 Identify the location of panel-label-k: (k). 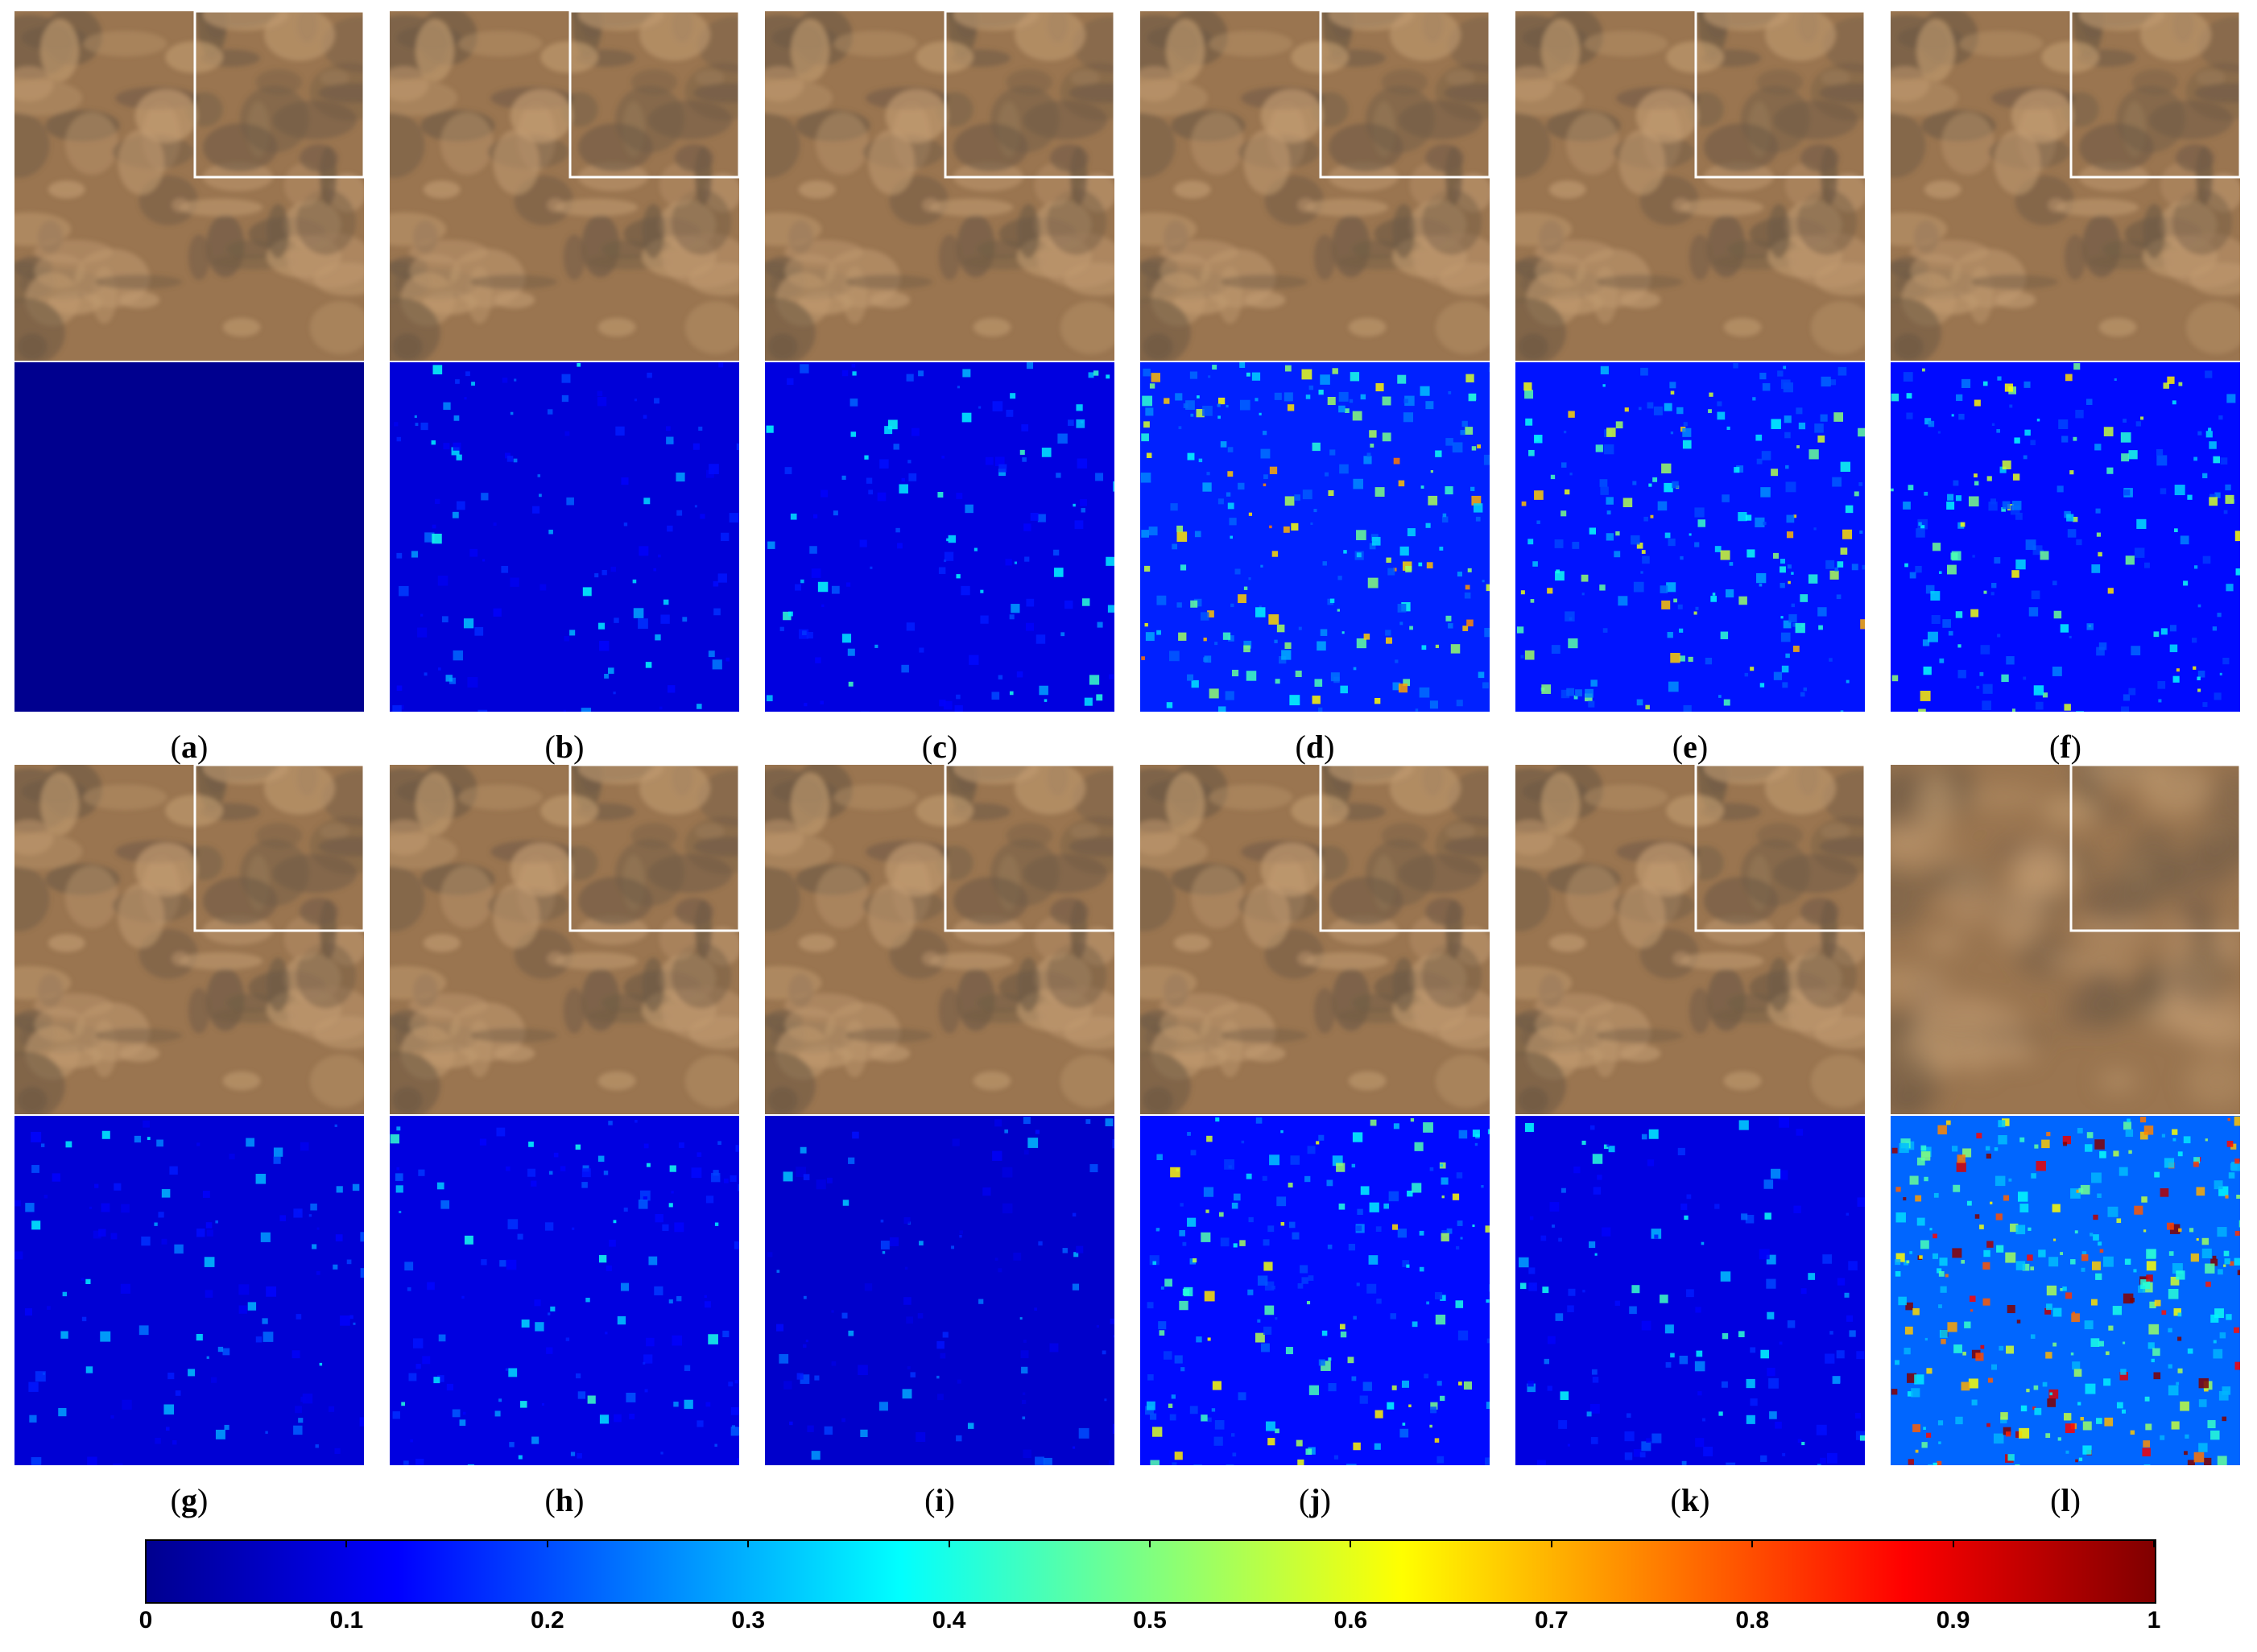
(1690, 1500).